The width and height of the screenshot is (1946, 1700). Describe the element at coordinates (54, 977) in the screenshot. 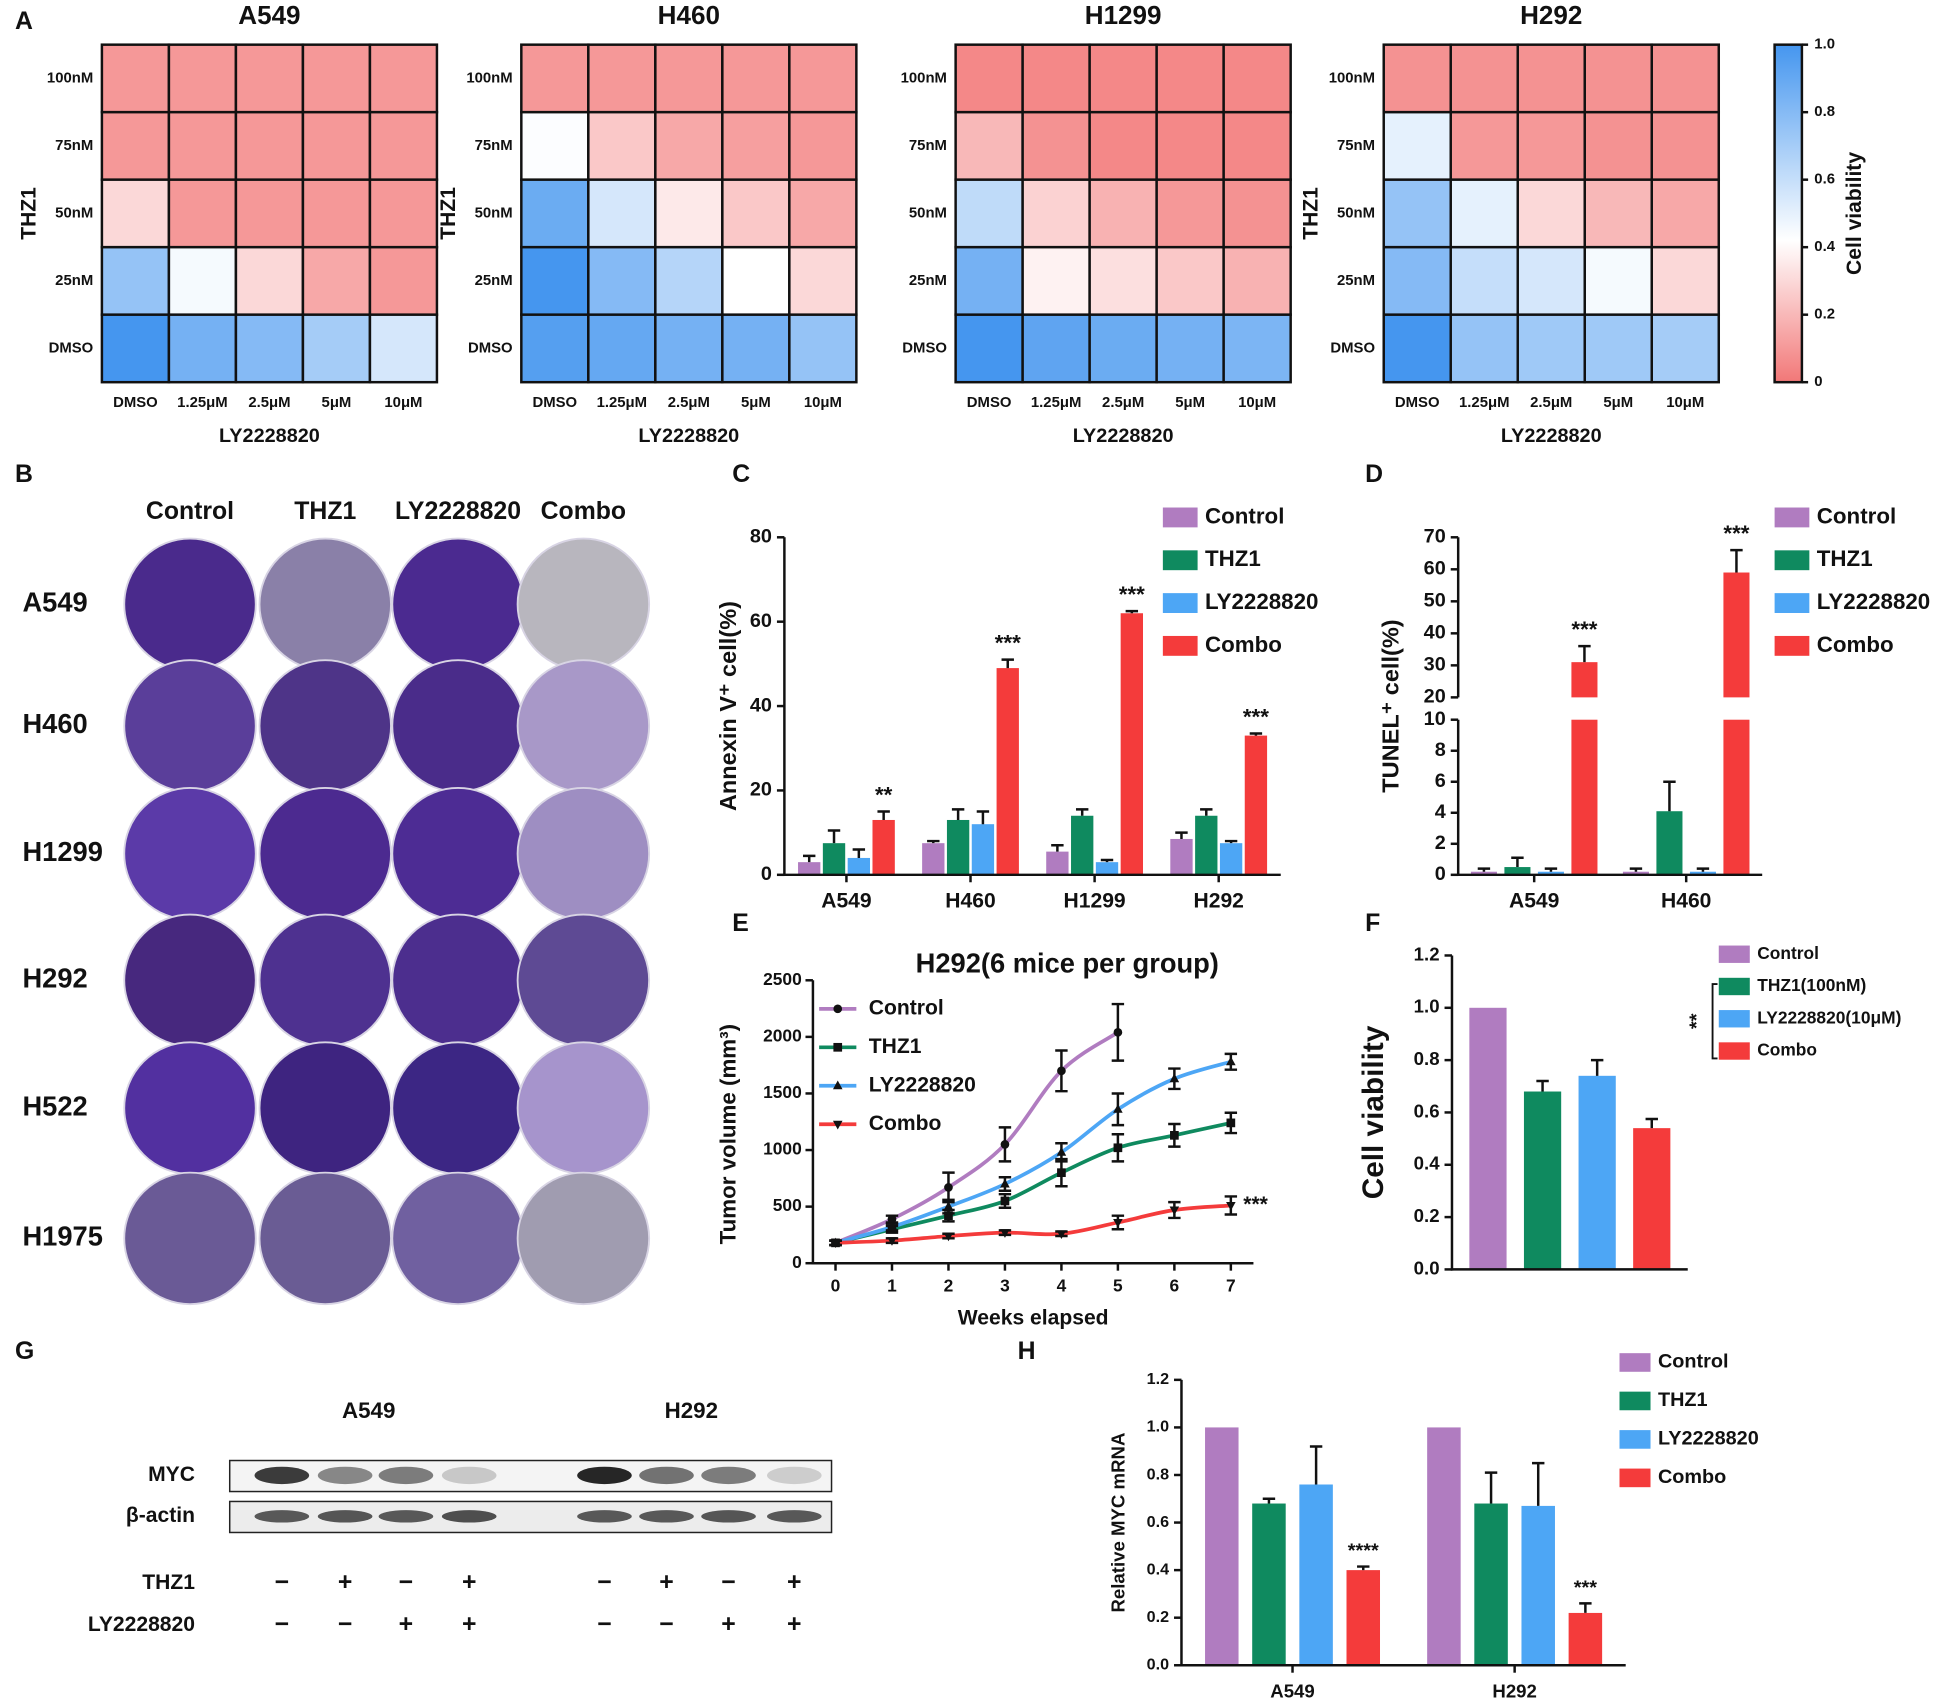

I see `plate-row-label: H292` at that location.